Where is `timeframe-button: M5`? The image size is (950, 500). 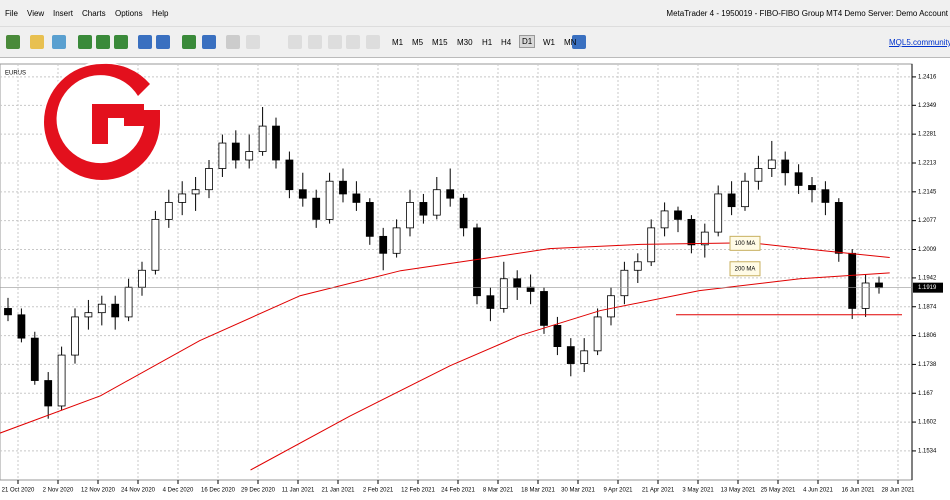 timeframe-button: M5 is located at coordinates (418, 42).